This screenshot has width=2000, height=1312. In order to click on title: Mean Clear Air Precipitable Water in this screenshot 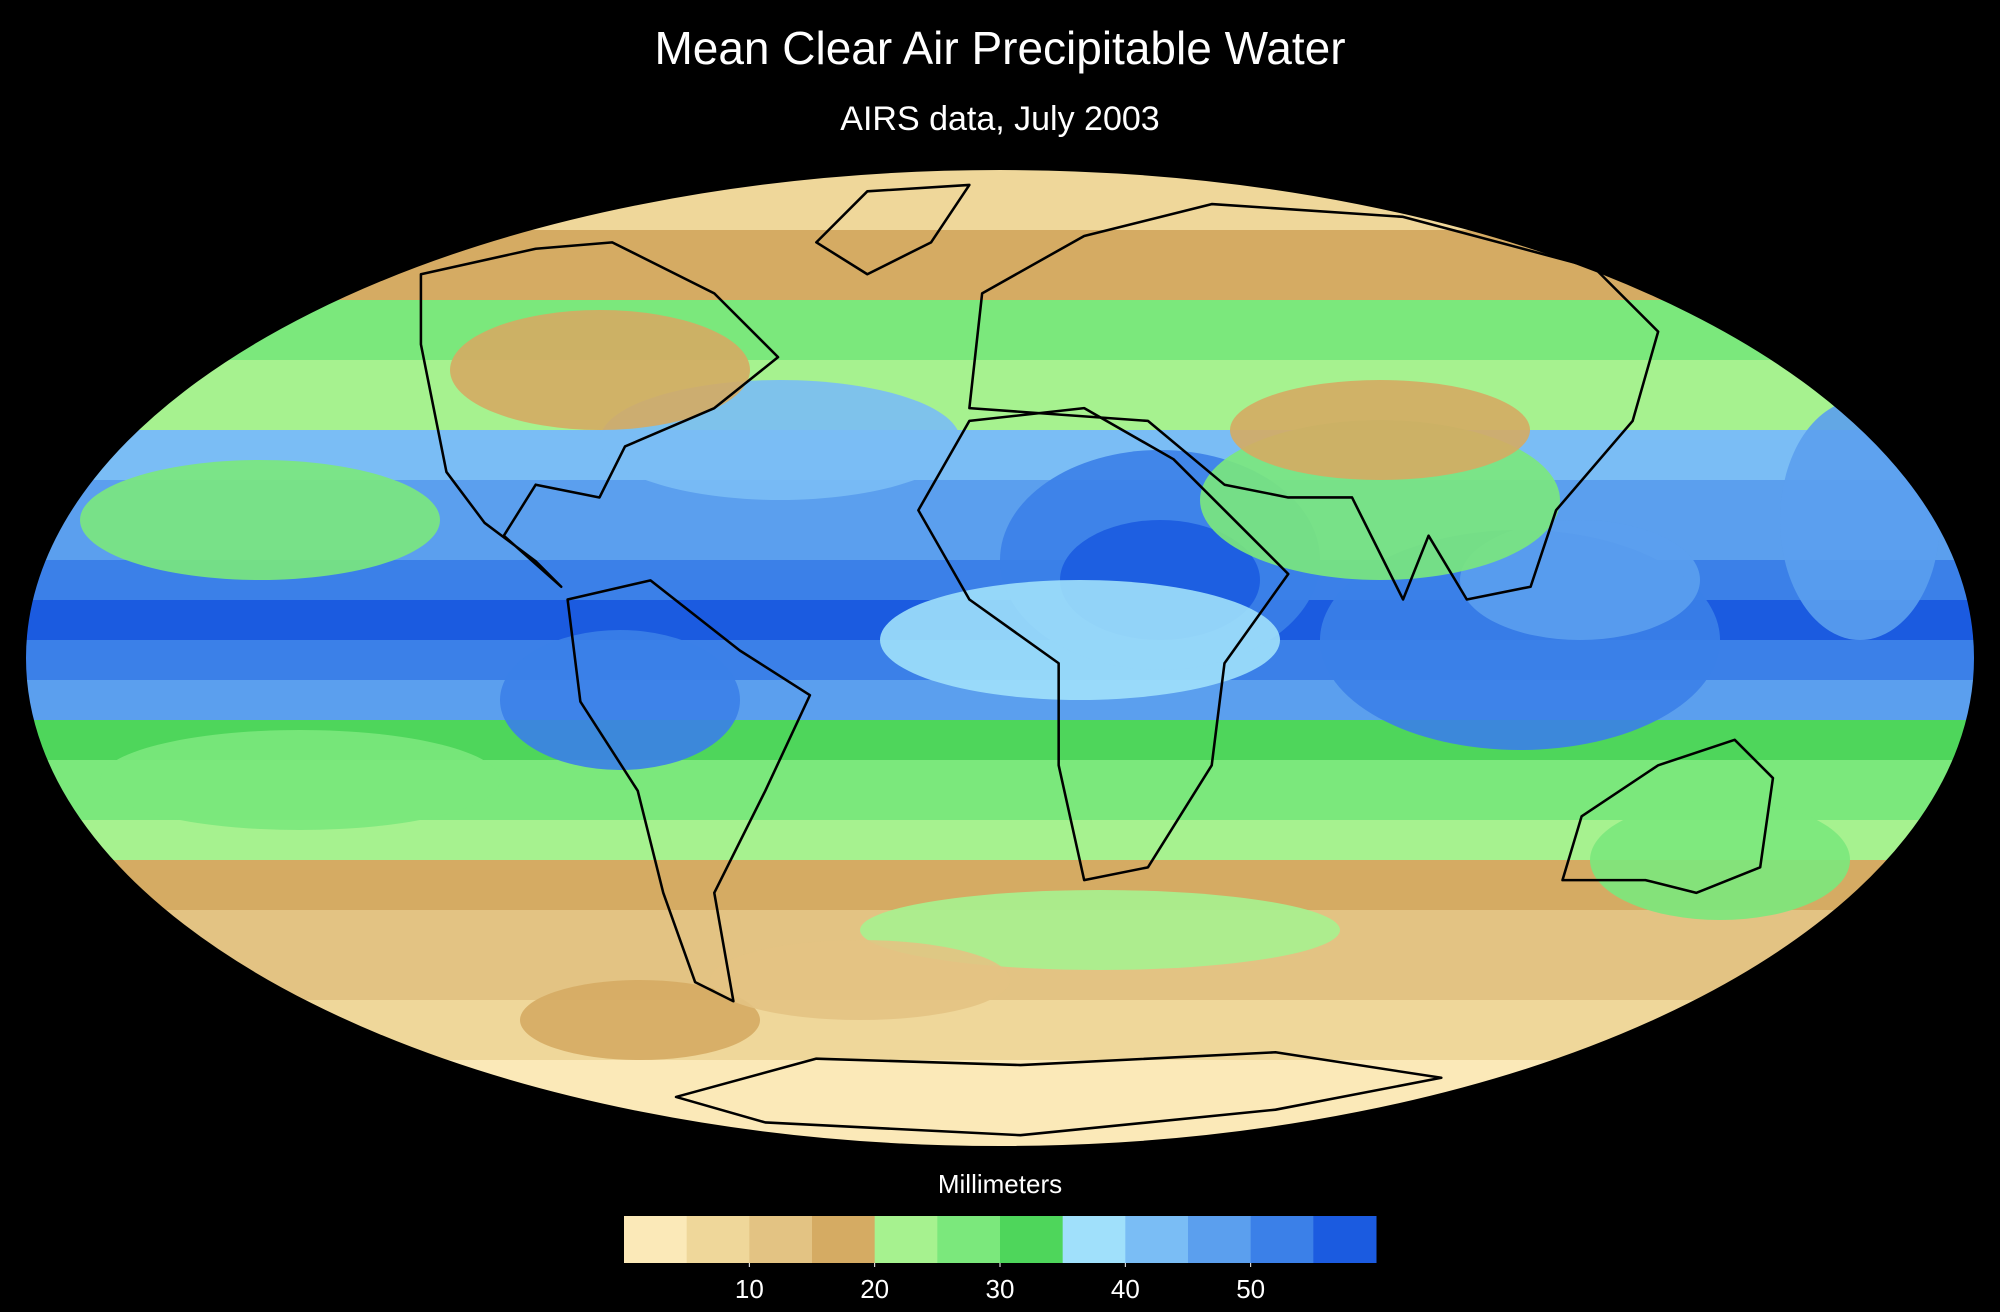, I will do `click(999, 48)`.